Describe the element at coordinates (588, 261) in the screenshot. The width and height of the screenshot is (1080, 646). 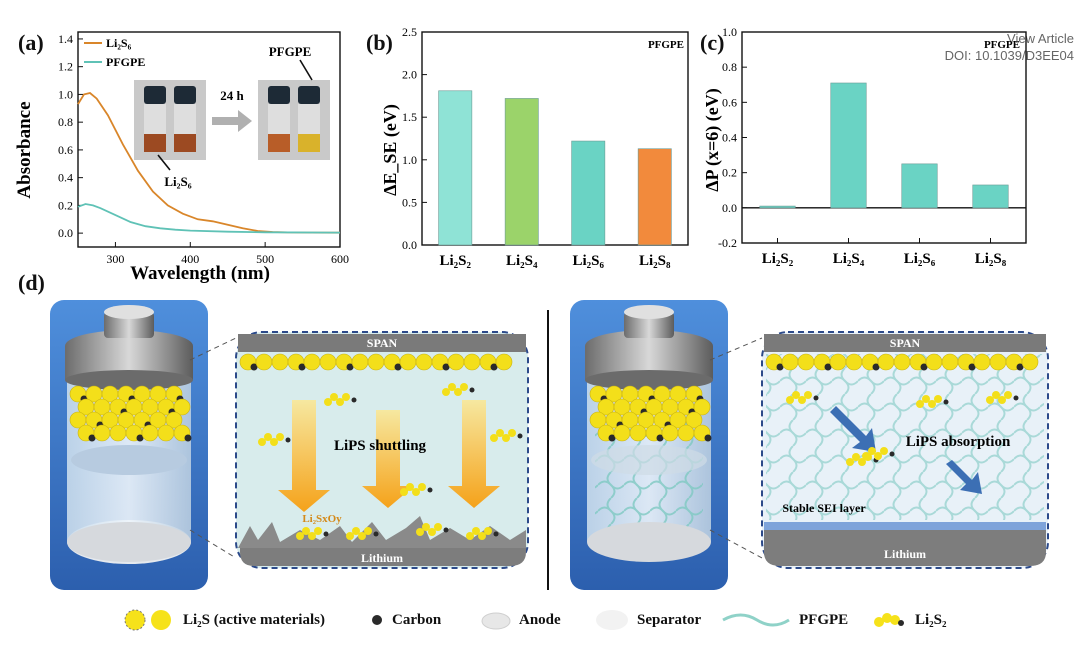
I see `x-category-label: Li₂S₆` at that location.